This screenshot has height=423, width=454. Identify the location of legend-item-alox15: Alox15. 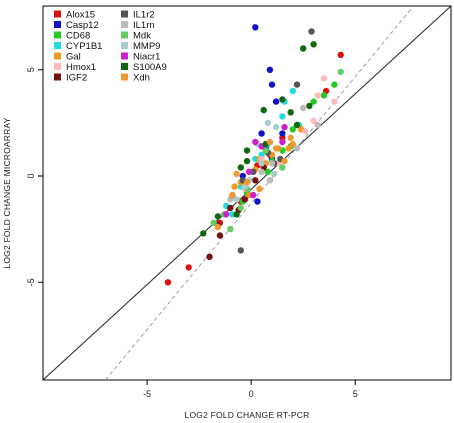
(74, 15).